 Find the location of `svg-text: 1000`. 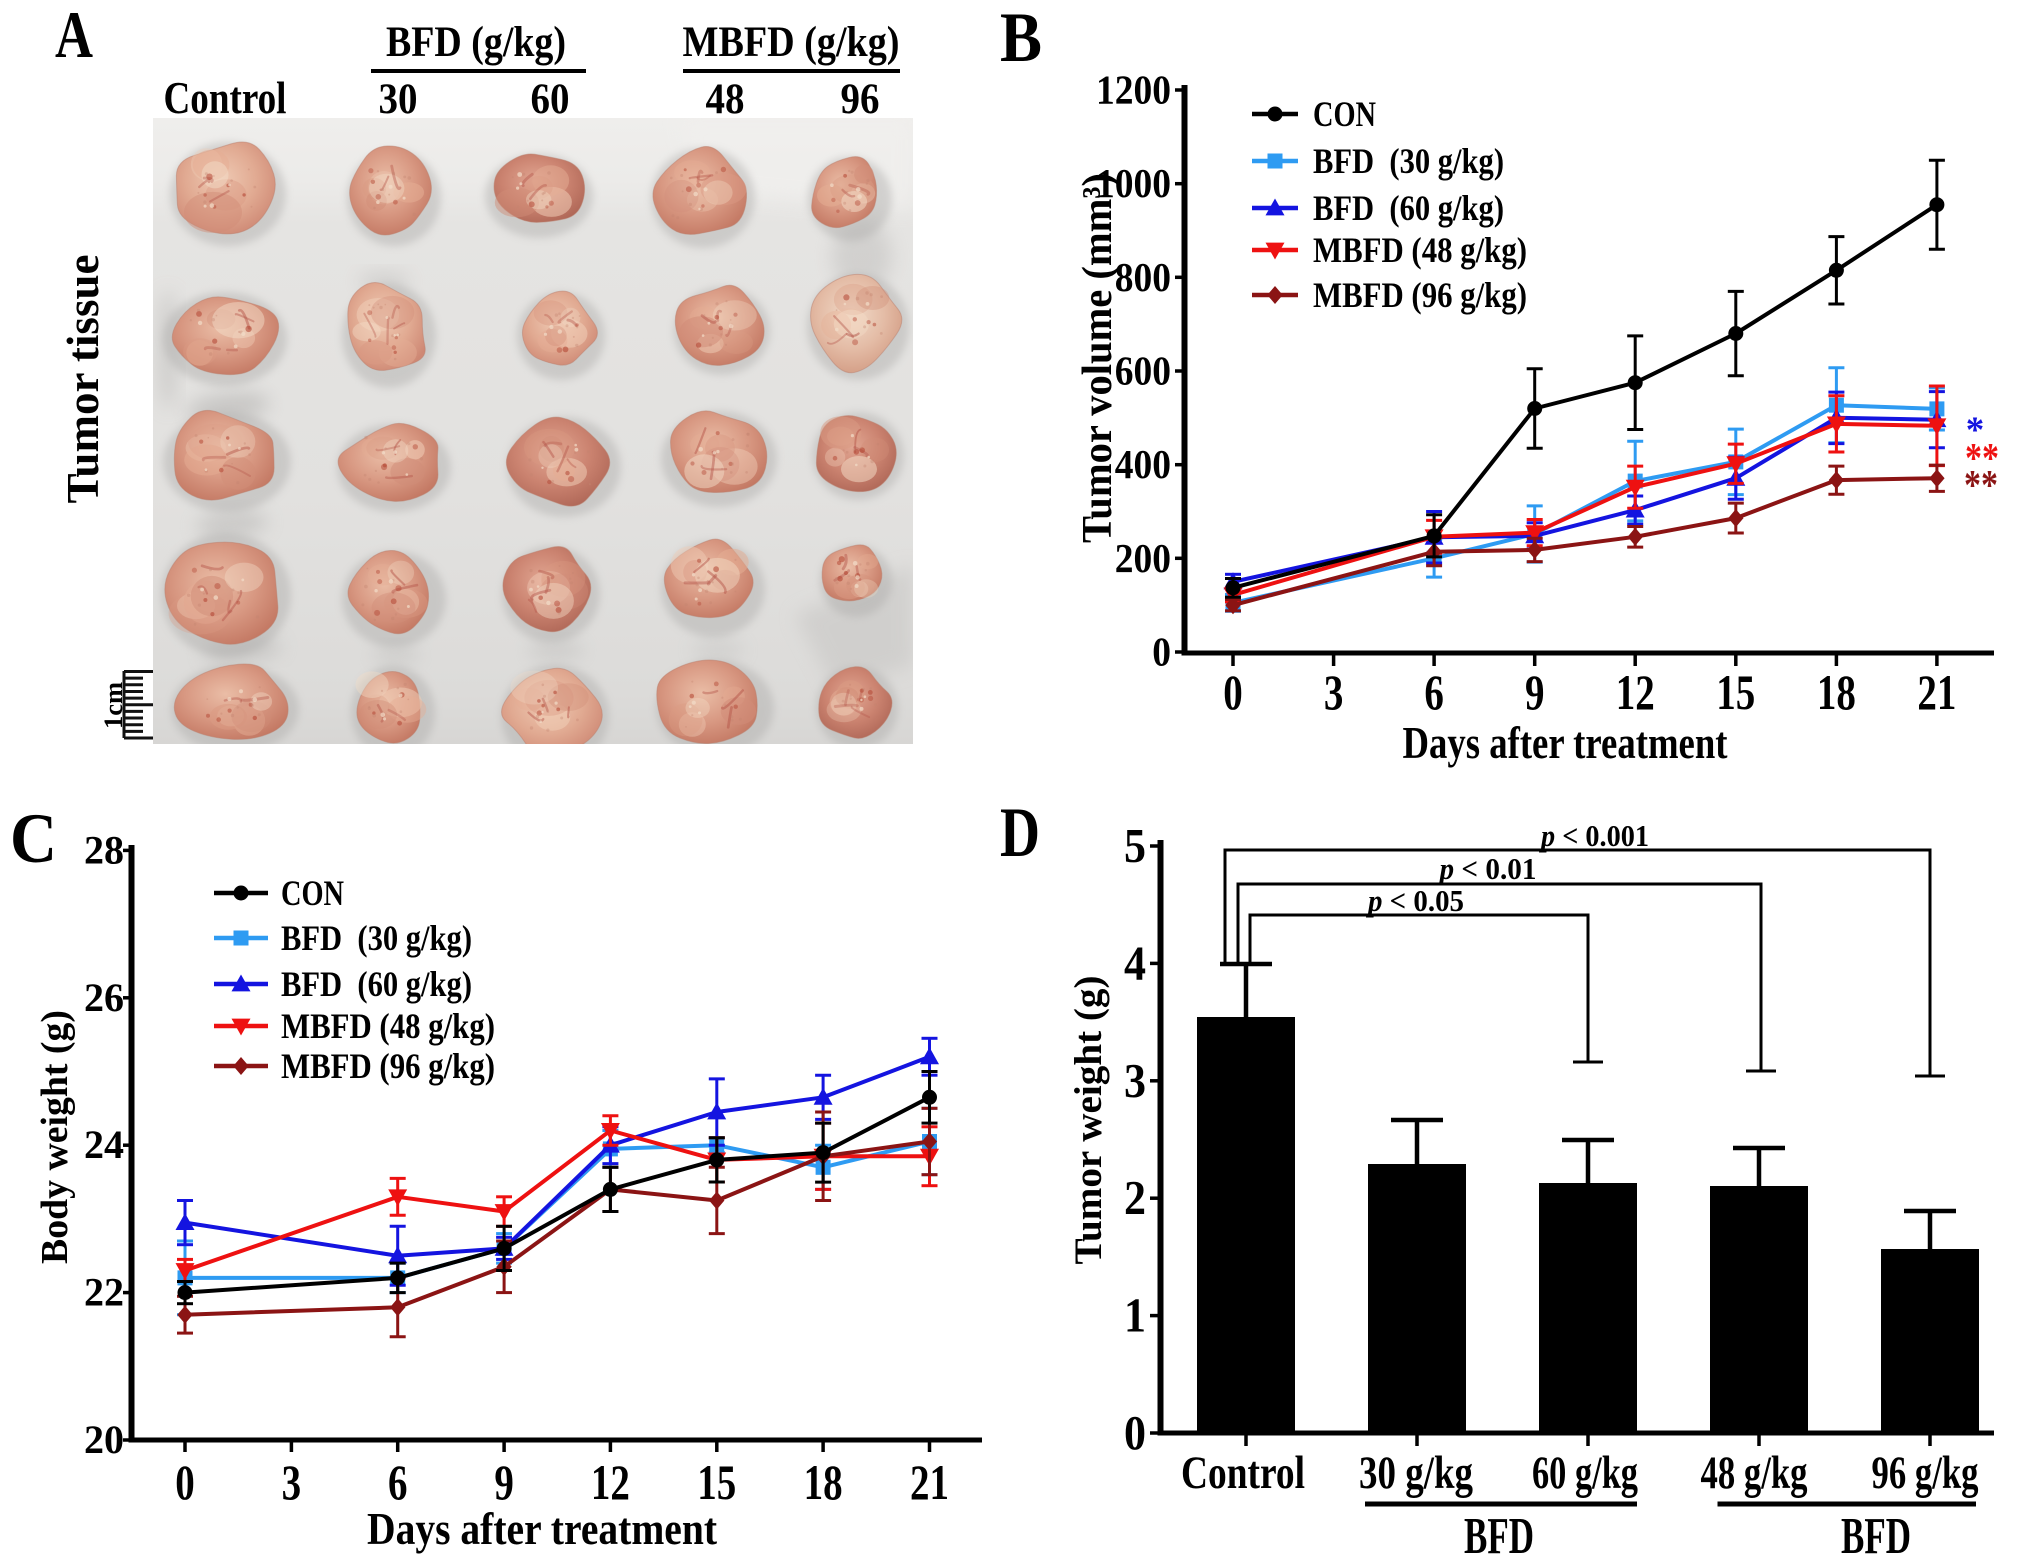

svg-text: 1000 is located at coordinates (1133, 183).